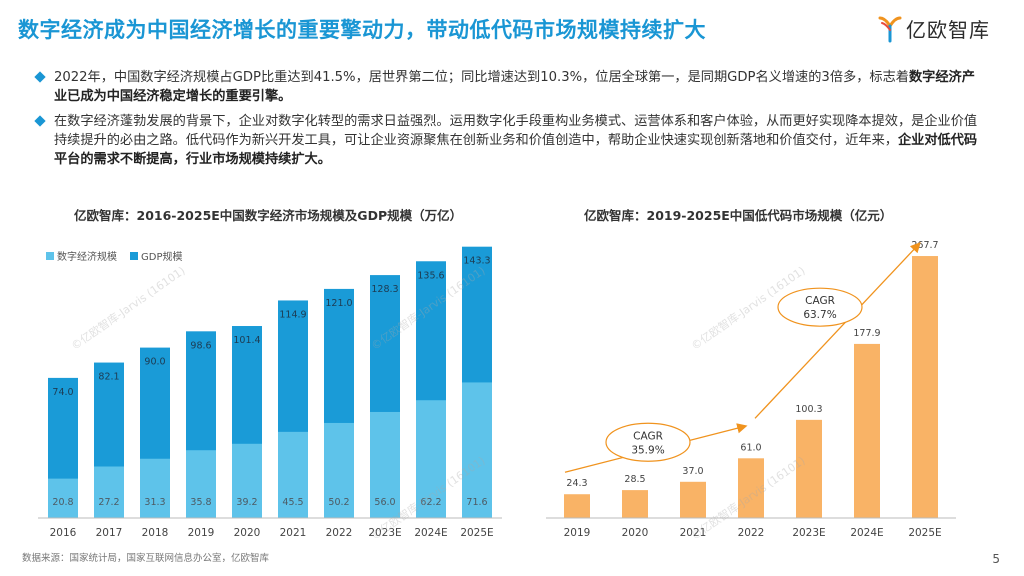 Image resolution: width=1024 pixels, height=576 pixels. What do you see at coordinates (647, 450) in the screenshot?
I see `cagr-value-1: 35.9%` at bounding box center [647, 450].